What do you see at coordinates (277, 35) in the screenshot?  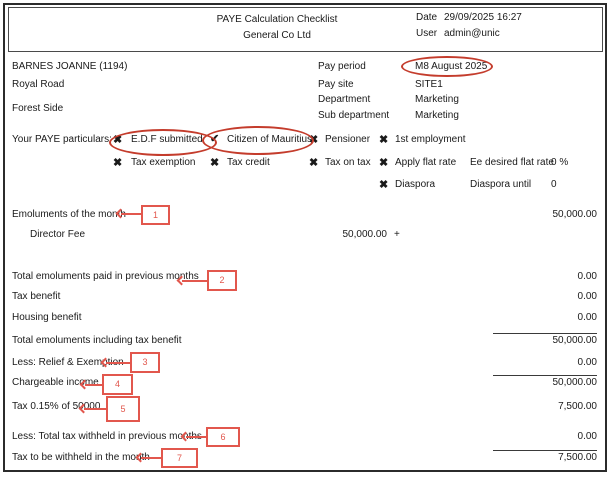 I see `company-name: General Co Ltd` at bounding box center [277, 35].